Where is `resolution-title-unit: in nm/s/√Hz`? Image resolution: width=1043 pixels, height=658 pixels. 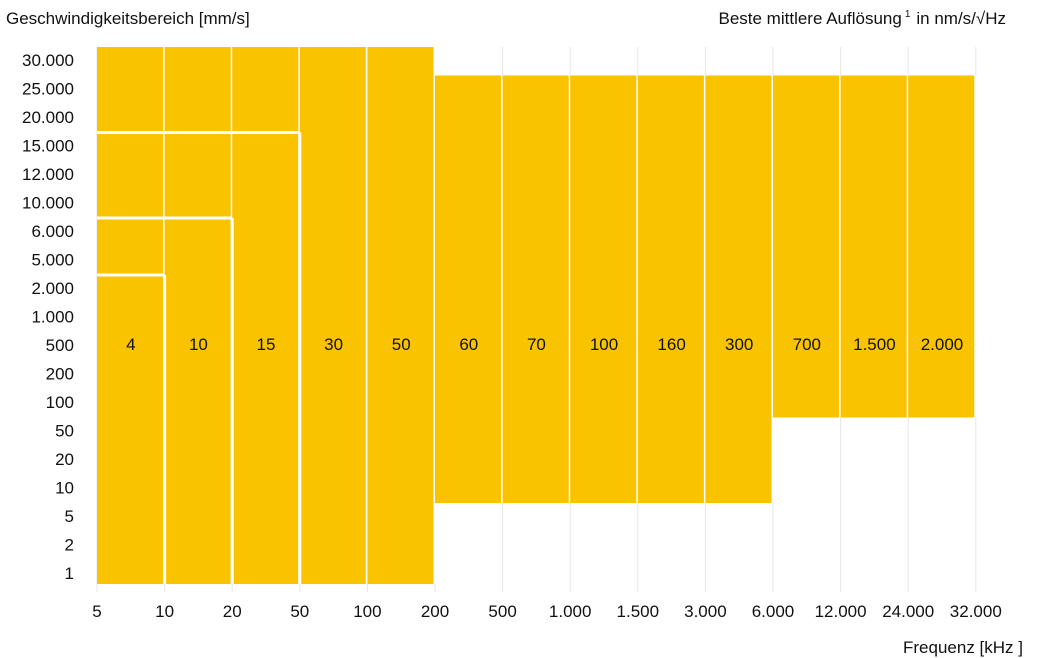 resolution-title-unit: in nm/s/√Hz is located at coordinates (961, 18).